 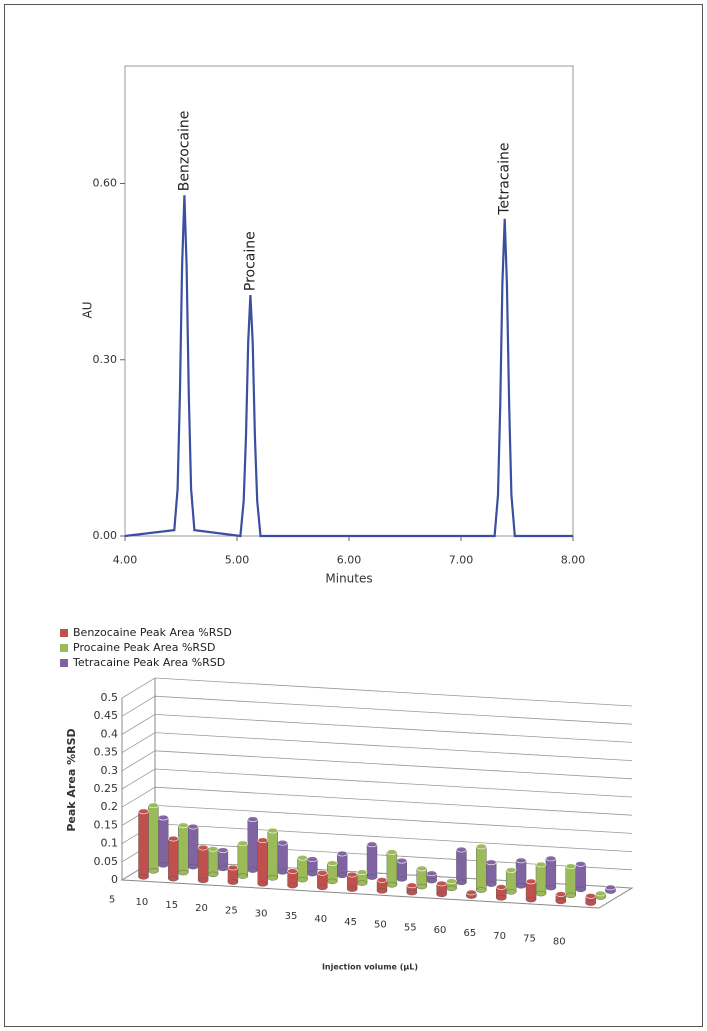 What do you see at coordinates (106, 715) in the screenshot?
I see `y-tick-label: 0.45` at bounding box center [106, 715].